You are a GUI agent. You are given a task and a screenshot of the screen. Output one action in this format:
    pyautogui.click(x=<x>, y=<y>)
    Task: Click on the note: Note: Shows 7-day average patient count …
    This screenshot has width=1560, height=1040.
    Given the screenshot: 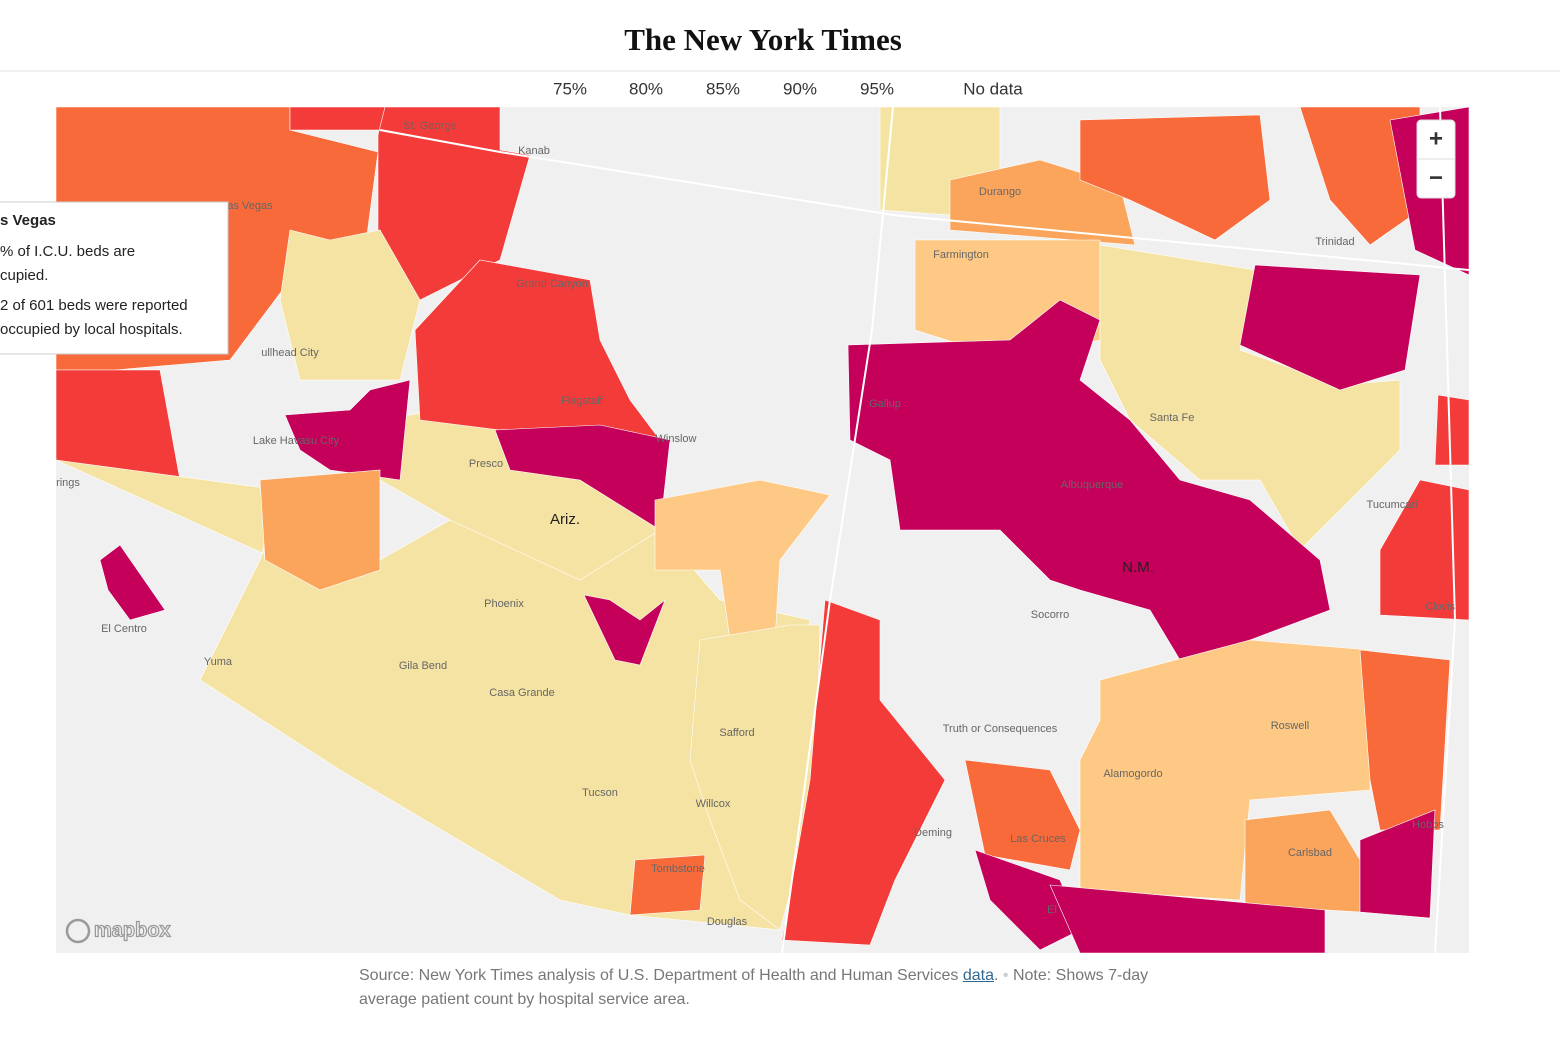 What is the action you would take?
    pyautogui.click(x=754, y=987)
    